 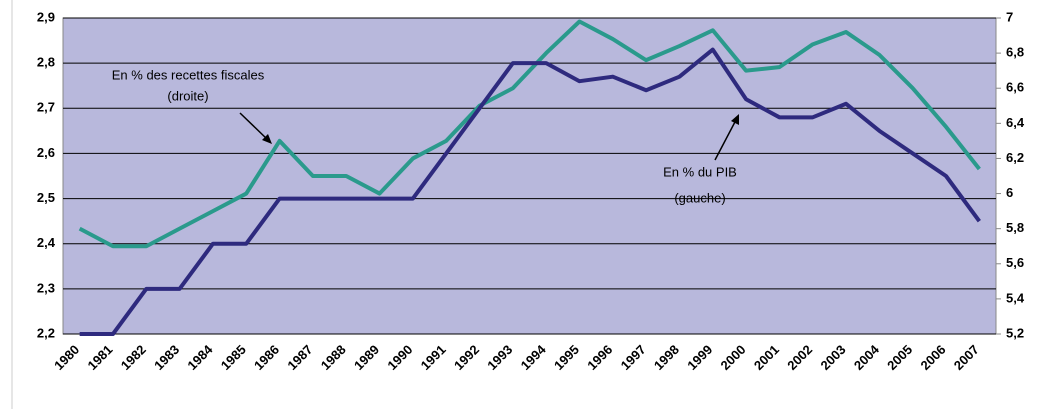 What do you see at coordinates (699, 357) in the screenshot?
I see `x-tick-label: 1999` at bounding box center [699, 357].